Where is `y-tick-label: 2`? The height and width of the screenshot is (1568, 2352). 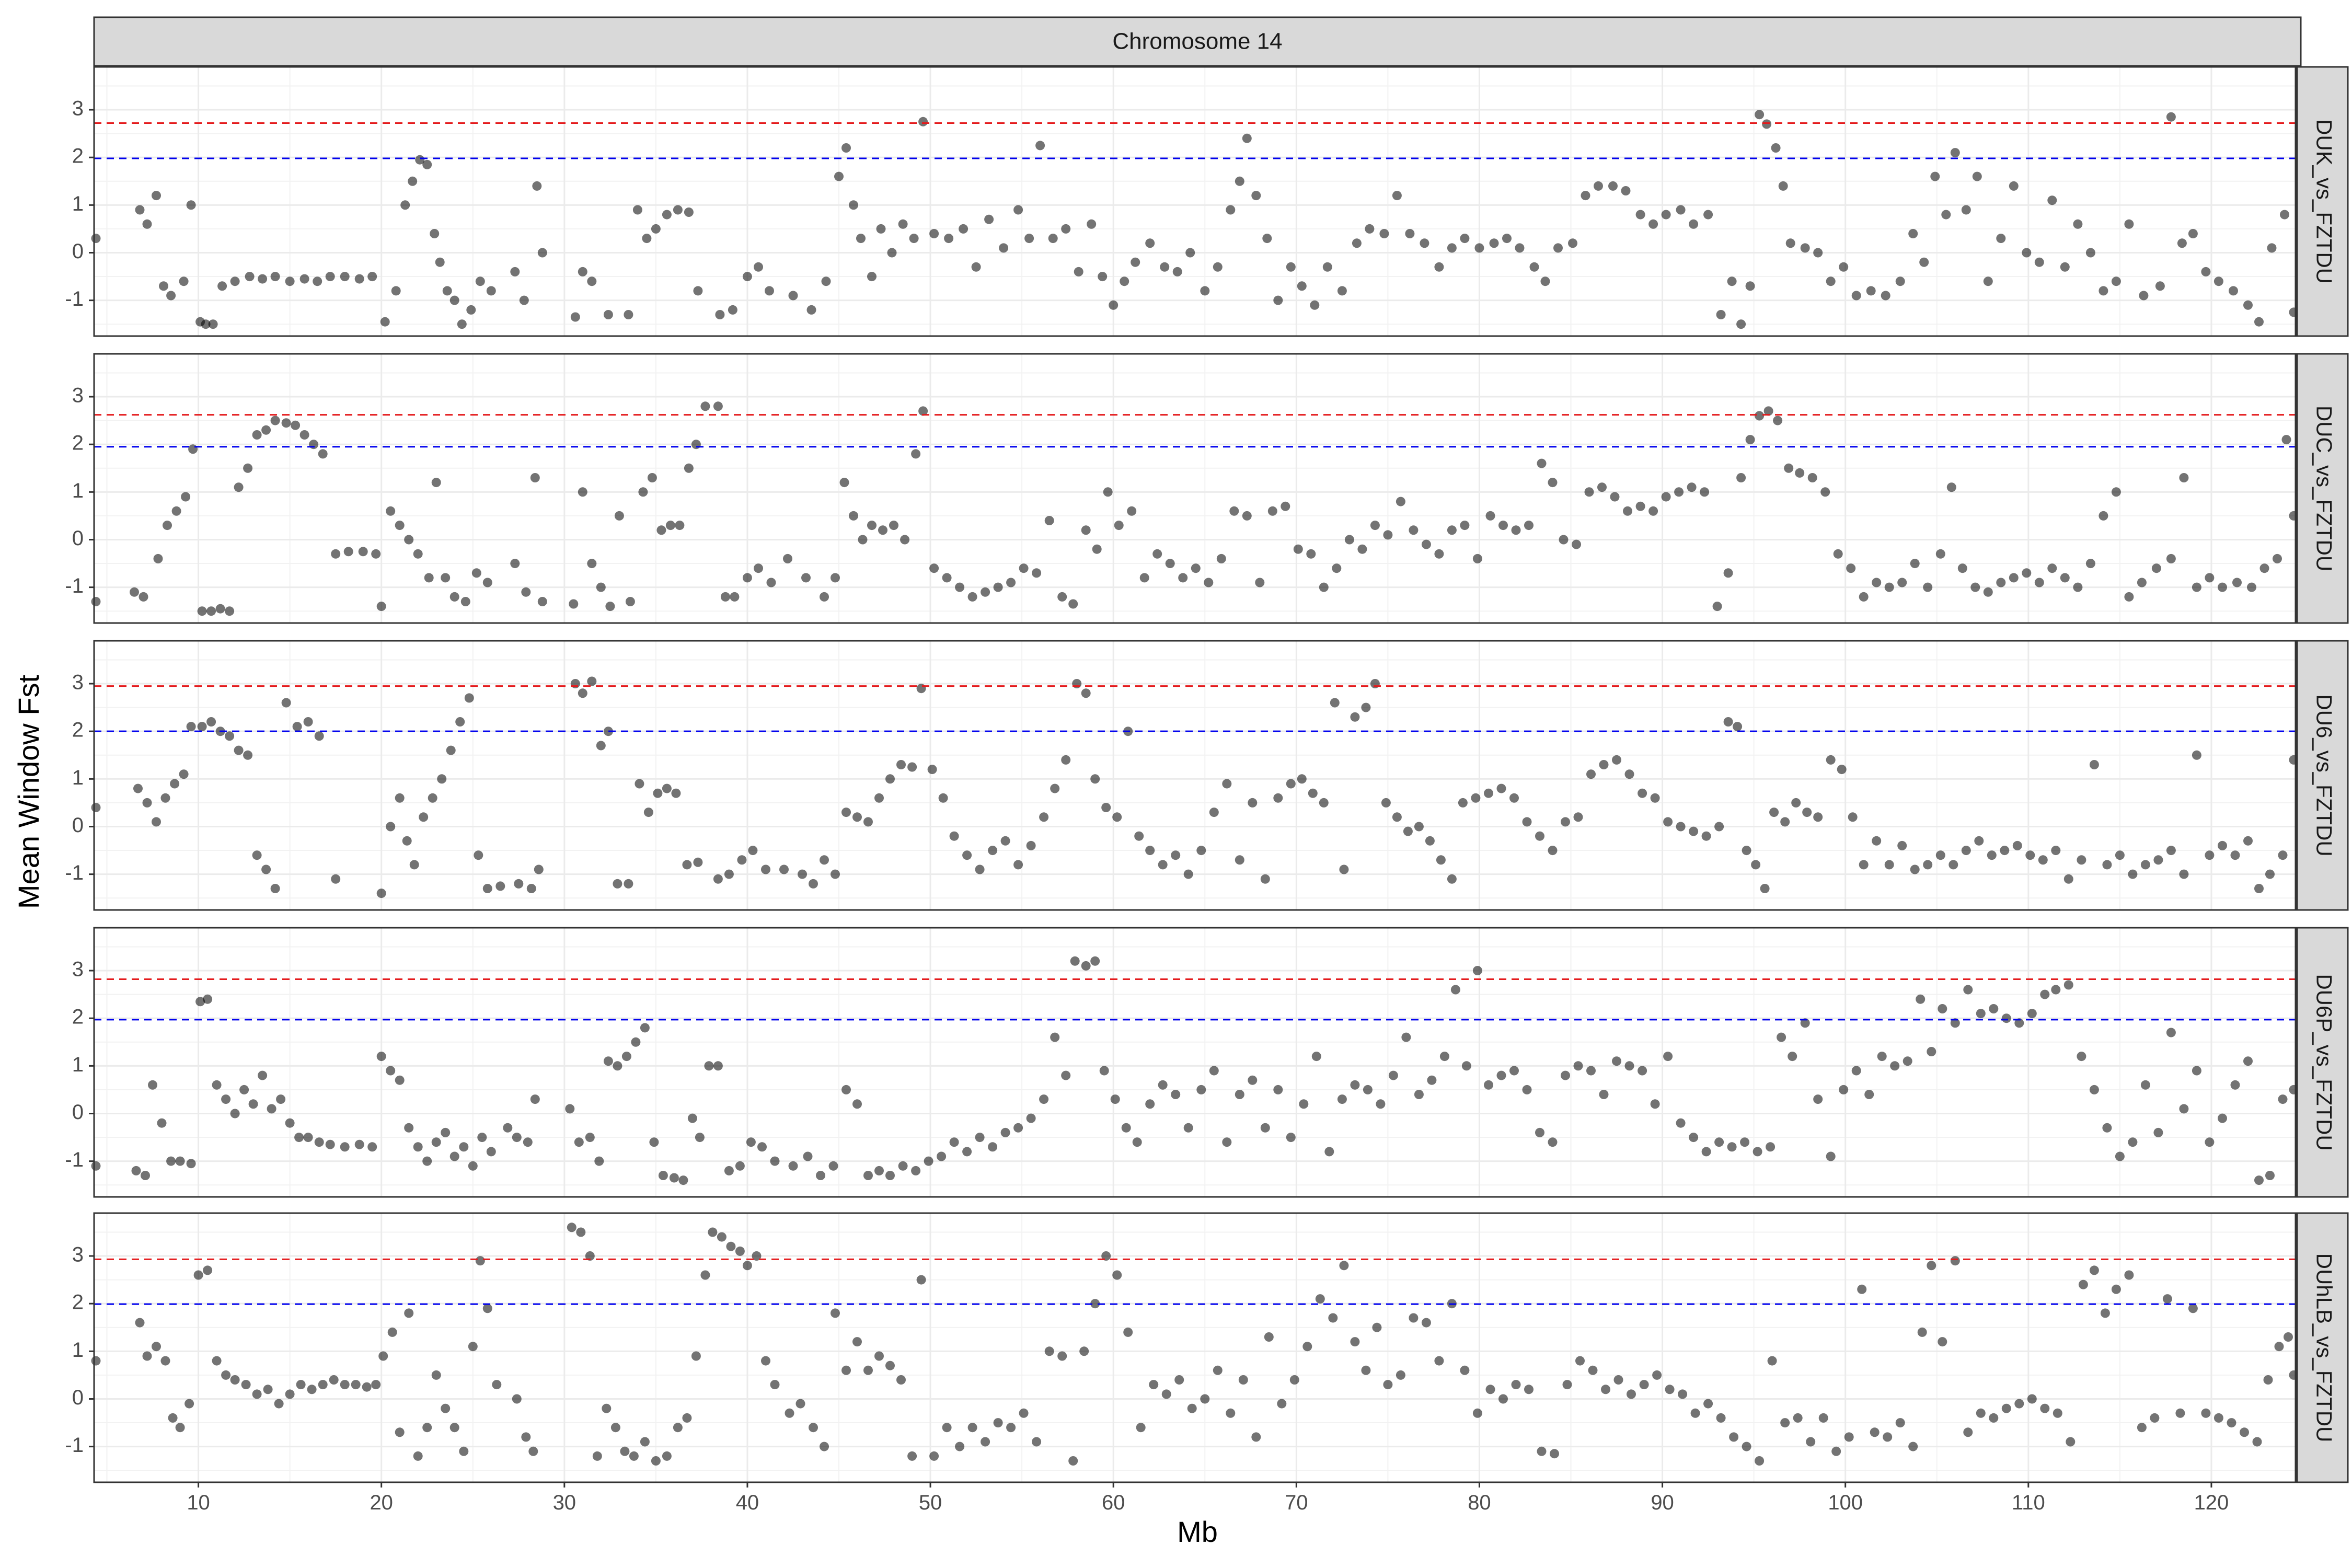
y-tick-label: 2 is located at coordinates (78, 156).